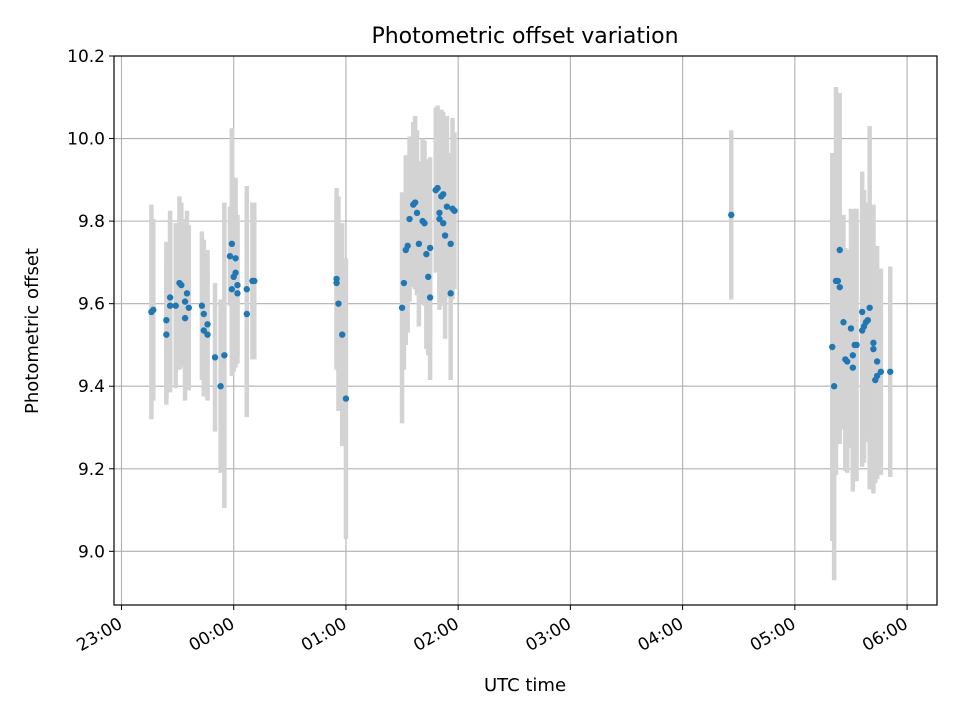  I want to click on y-tick-label: 10.0, so click(86, 140).